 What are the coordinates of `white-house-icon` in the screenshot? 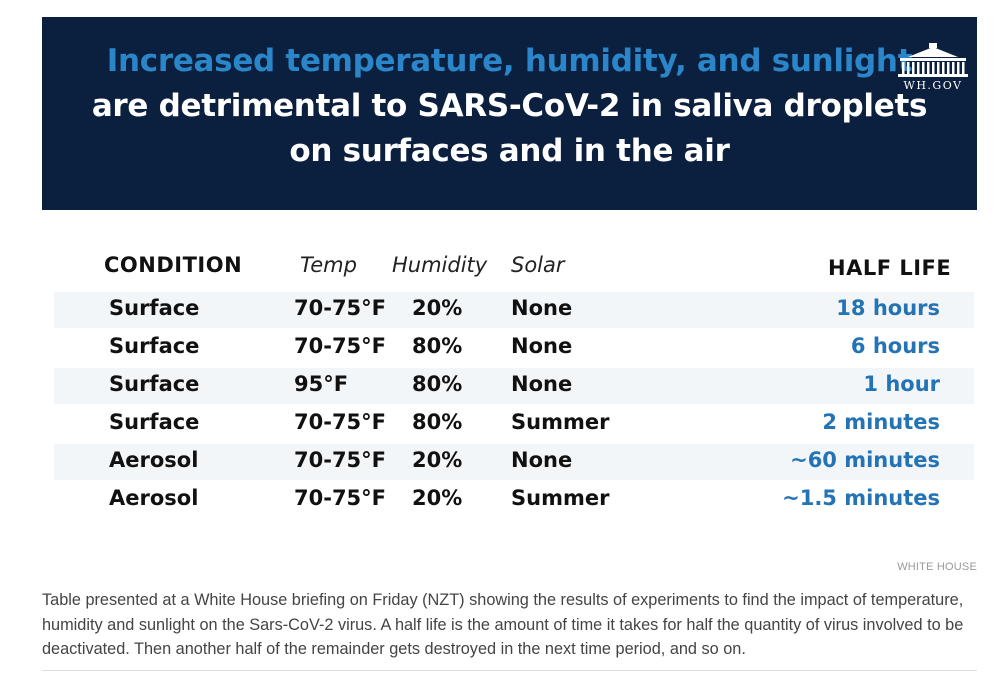 It's located at (933, 60).